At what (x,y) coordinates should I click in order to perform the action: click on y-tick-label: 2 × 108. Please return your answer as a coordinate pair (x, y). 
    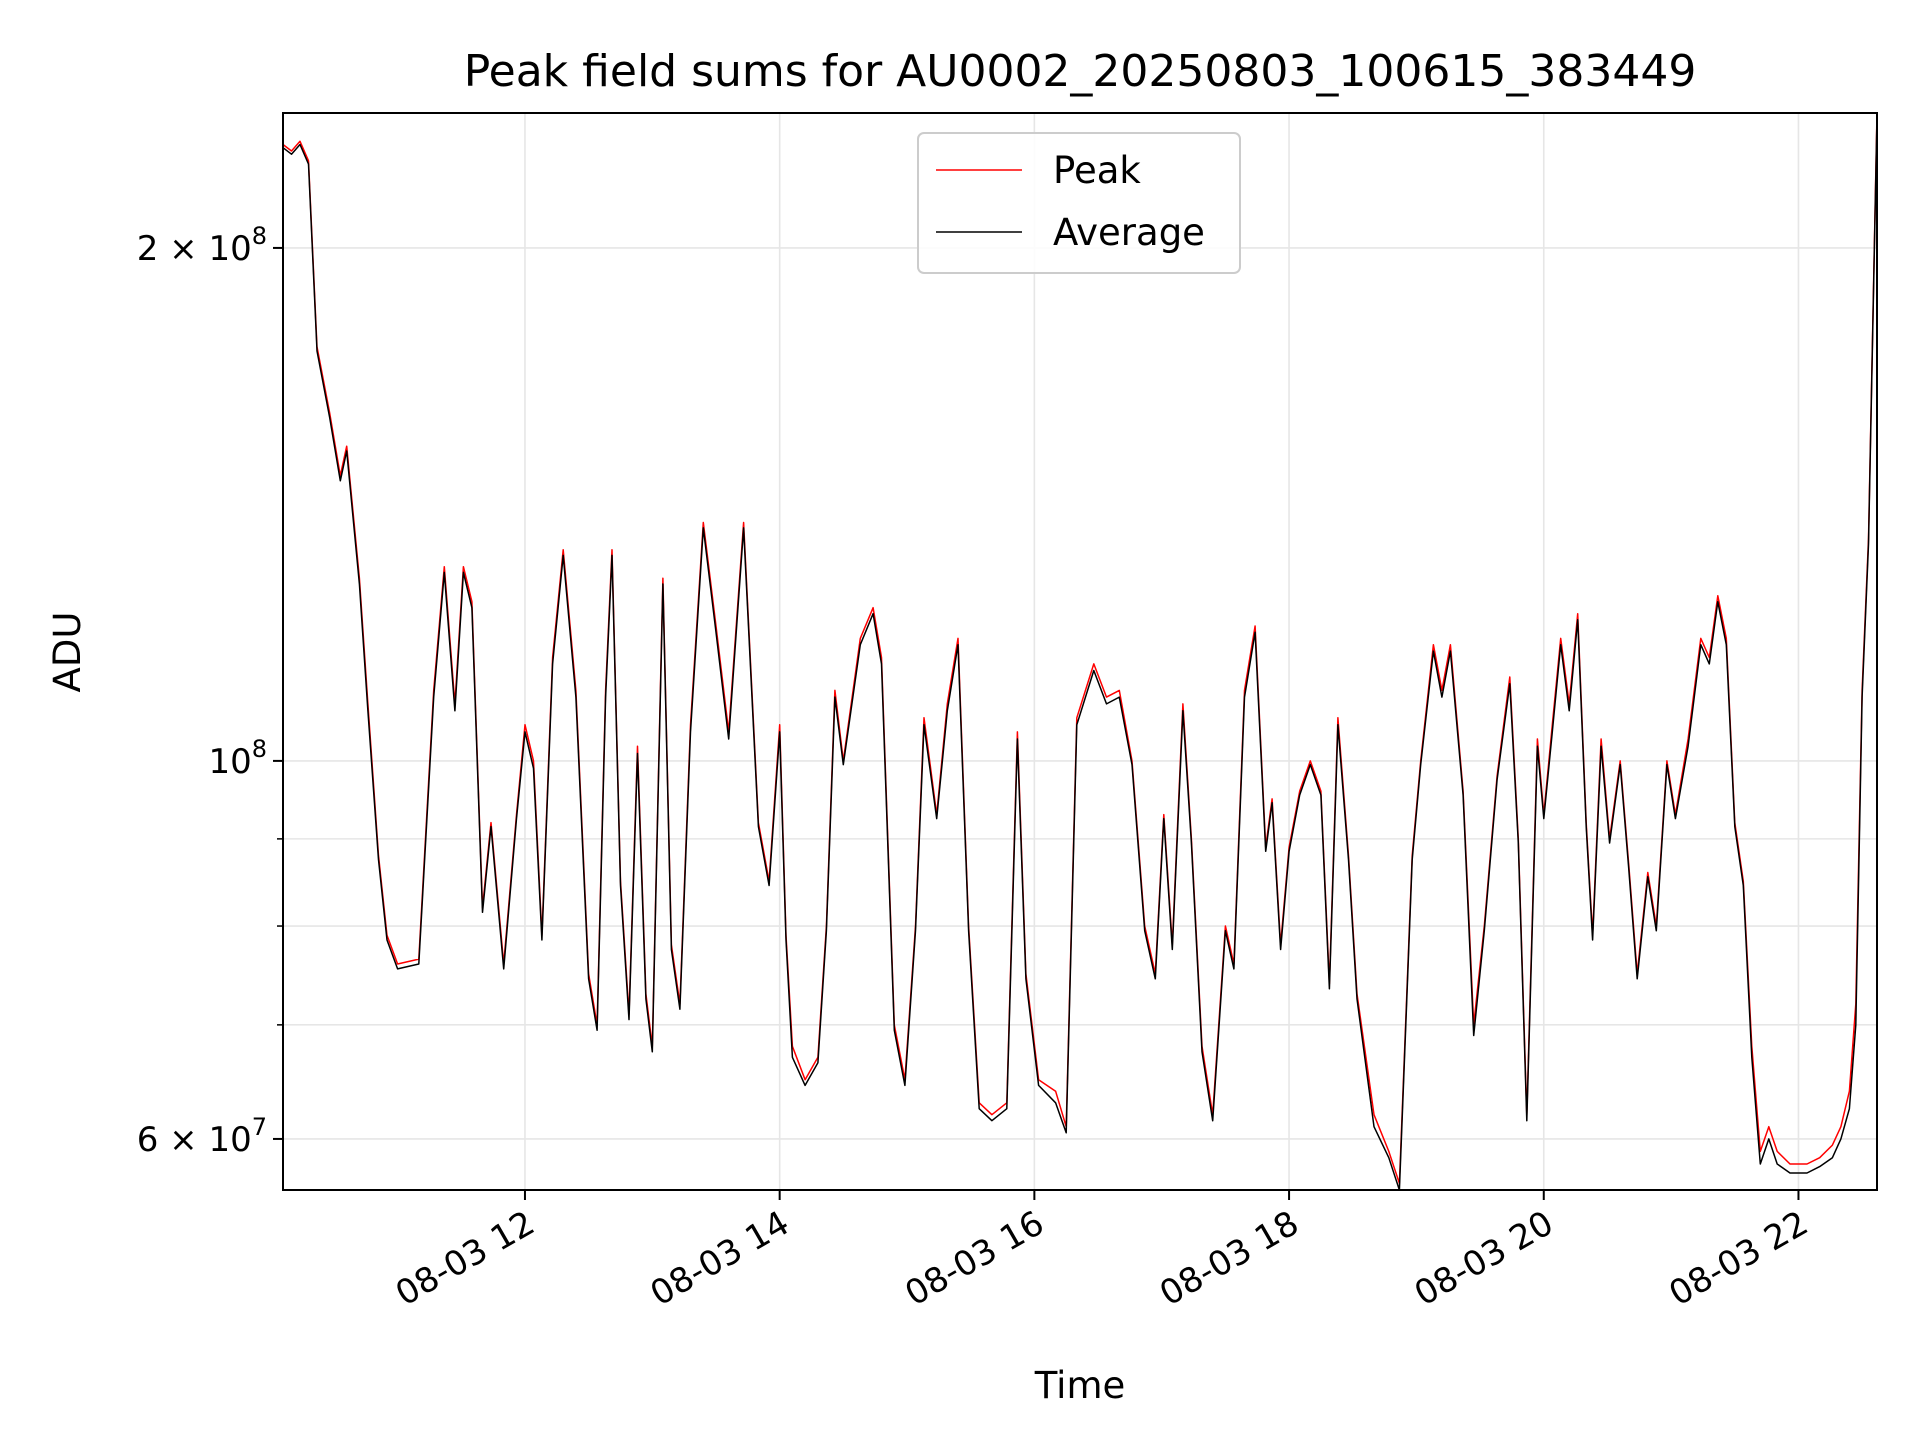
    Looking at the image, I should click on (202, 245).